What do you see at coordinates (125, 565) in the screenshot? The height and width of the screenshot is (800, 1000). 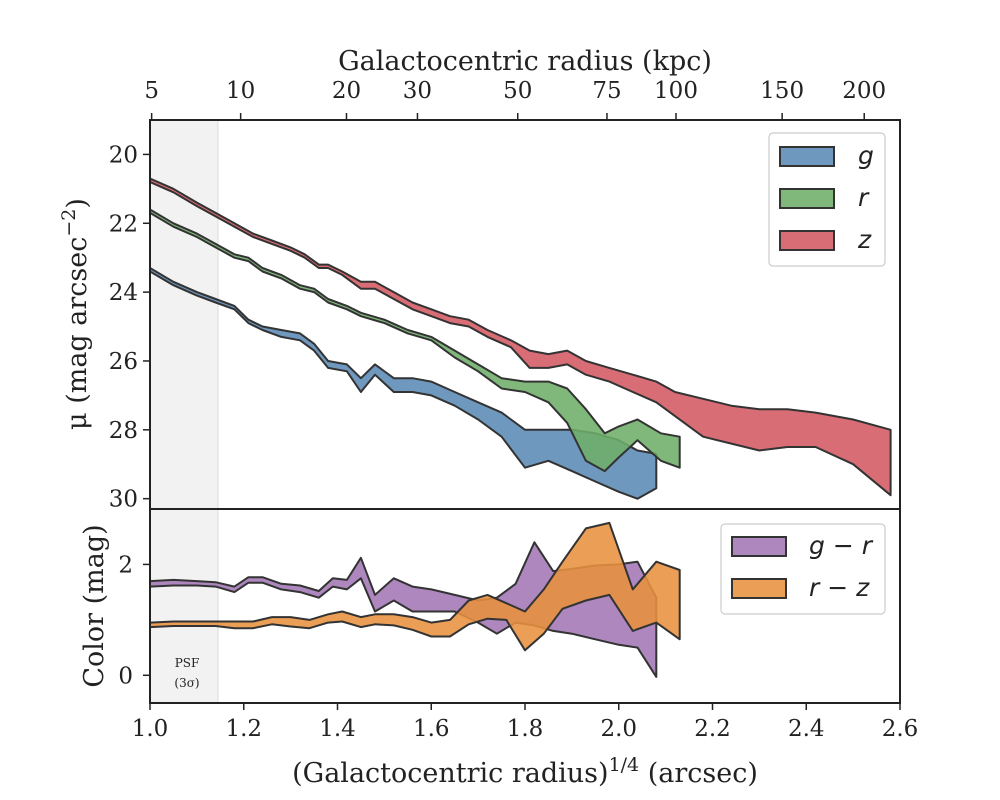 I see `color-tick-label: 2` at bounding box center [125, 565].